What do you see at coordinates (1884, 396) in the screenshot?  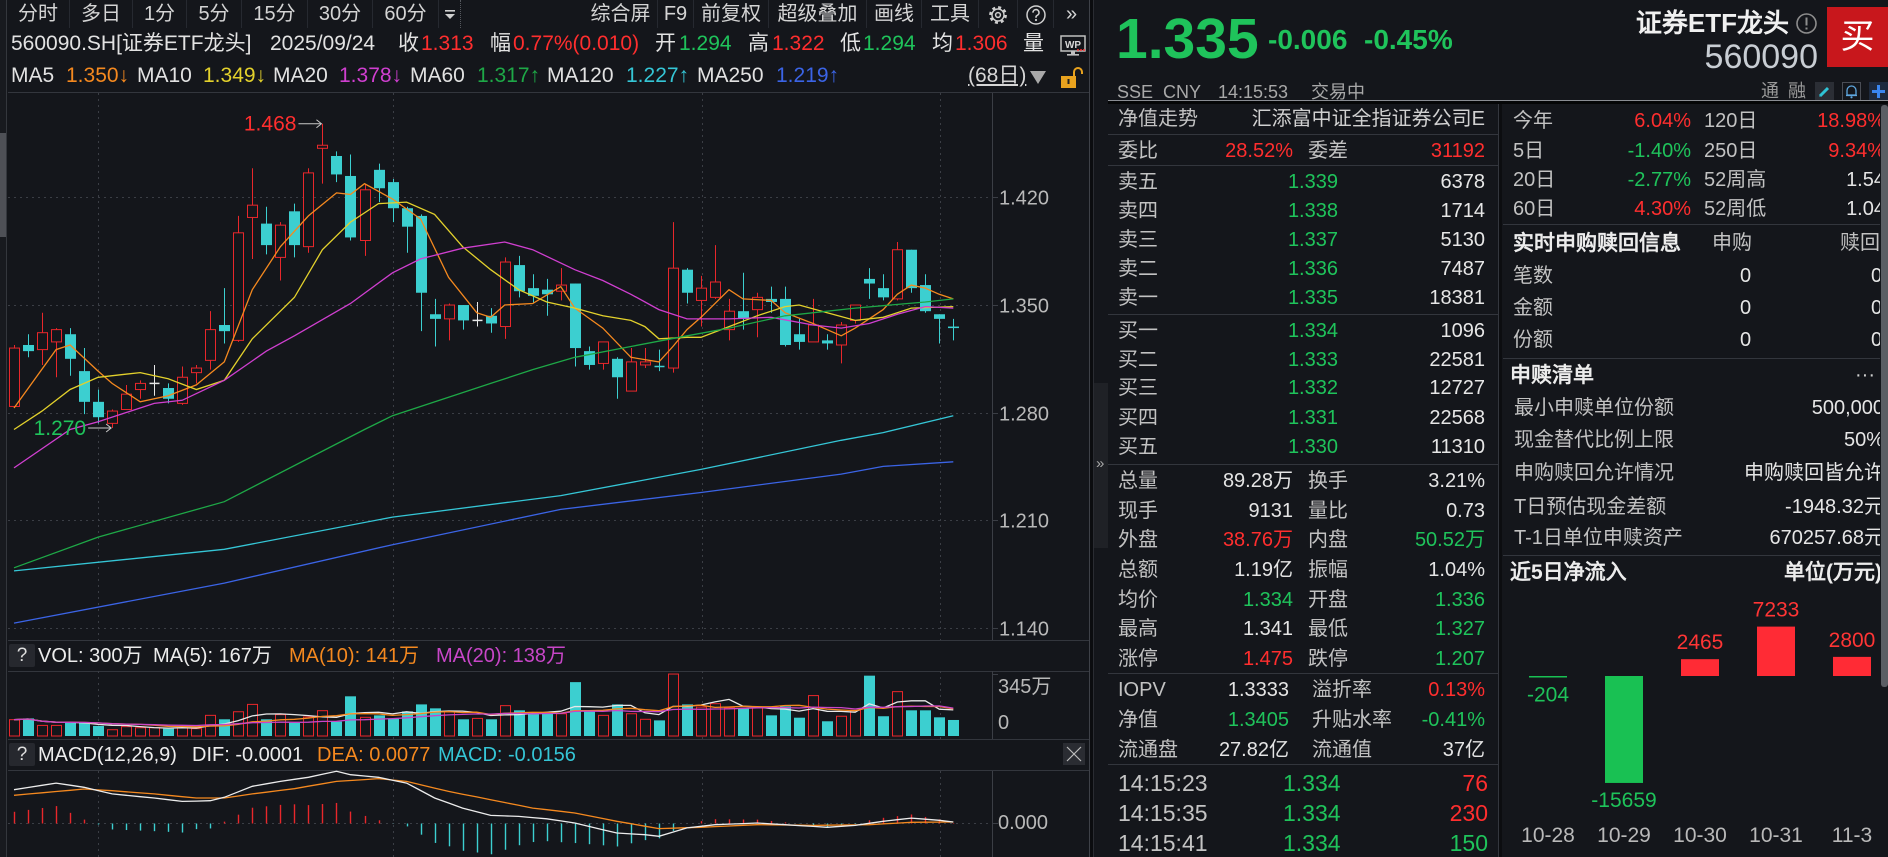 I see `right-panel-scrollbar` at bounding box center [1884, 396].